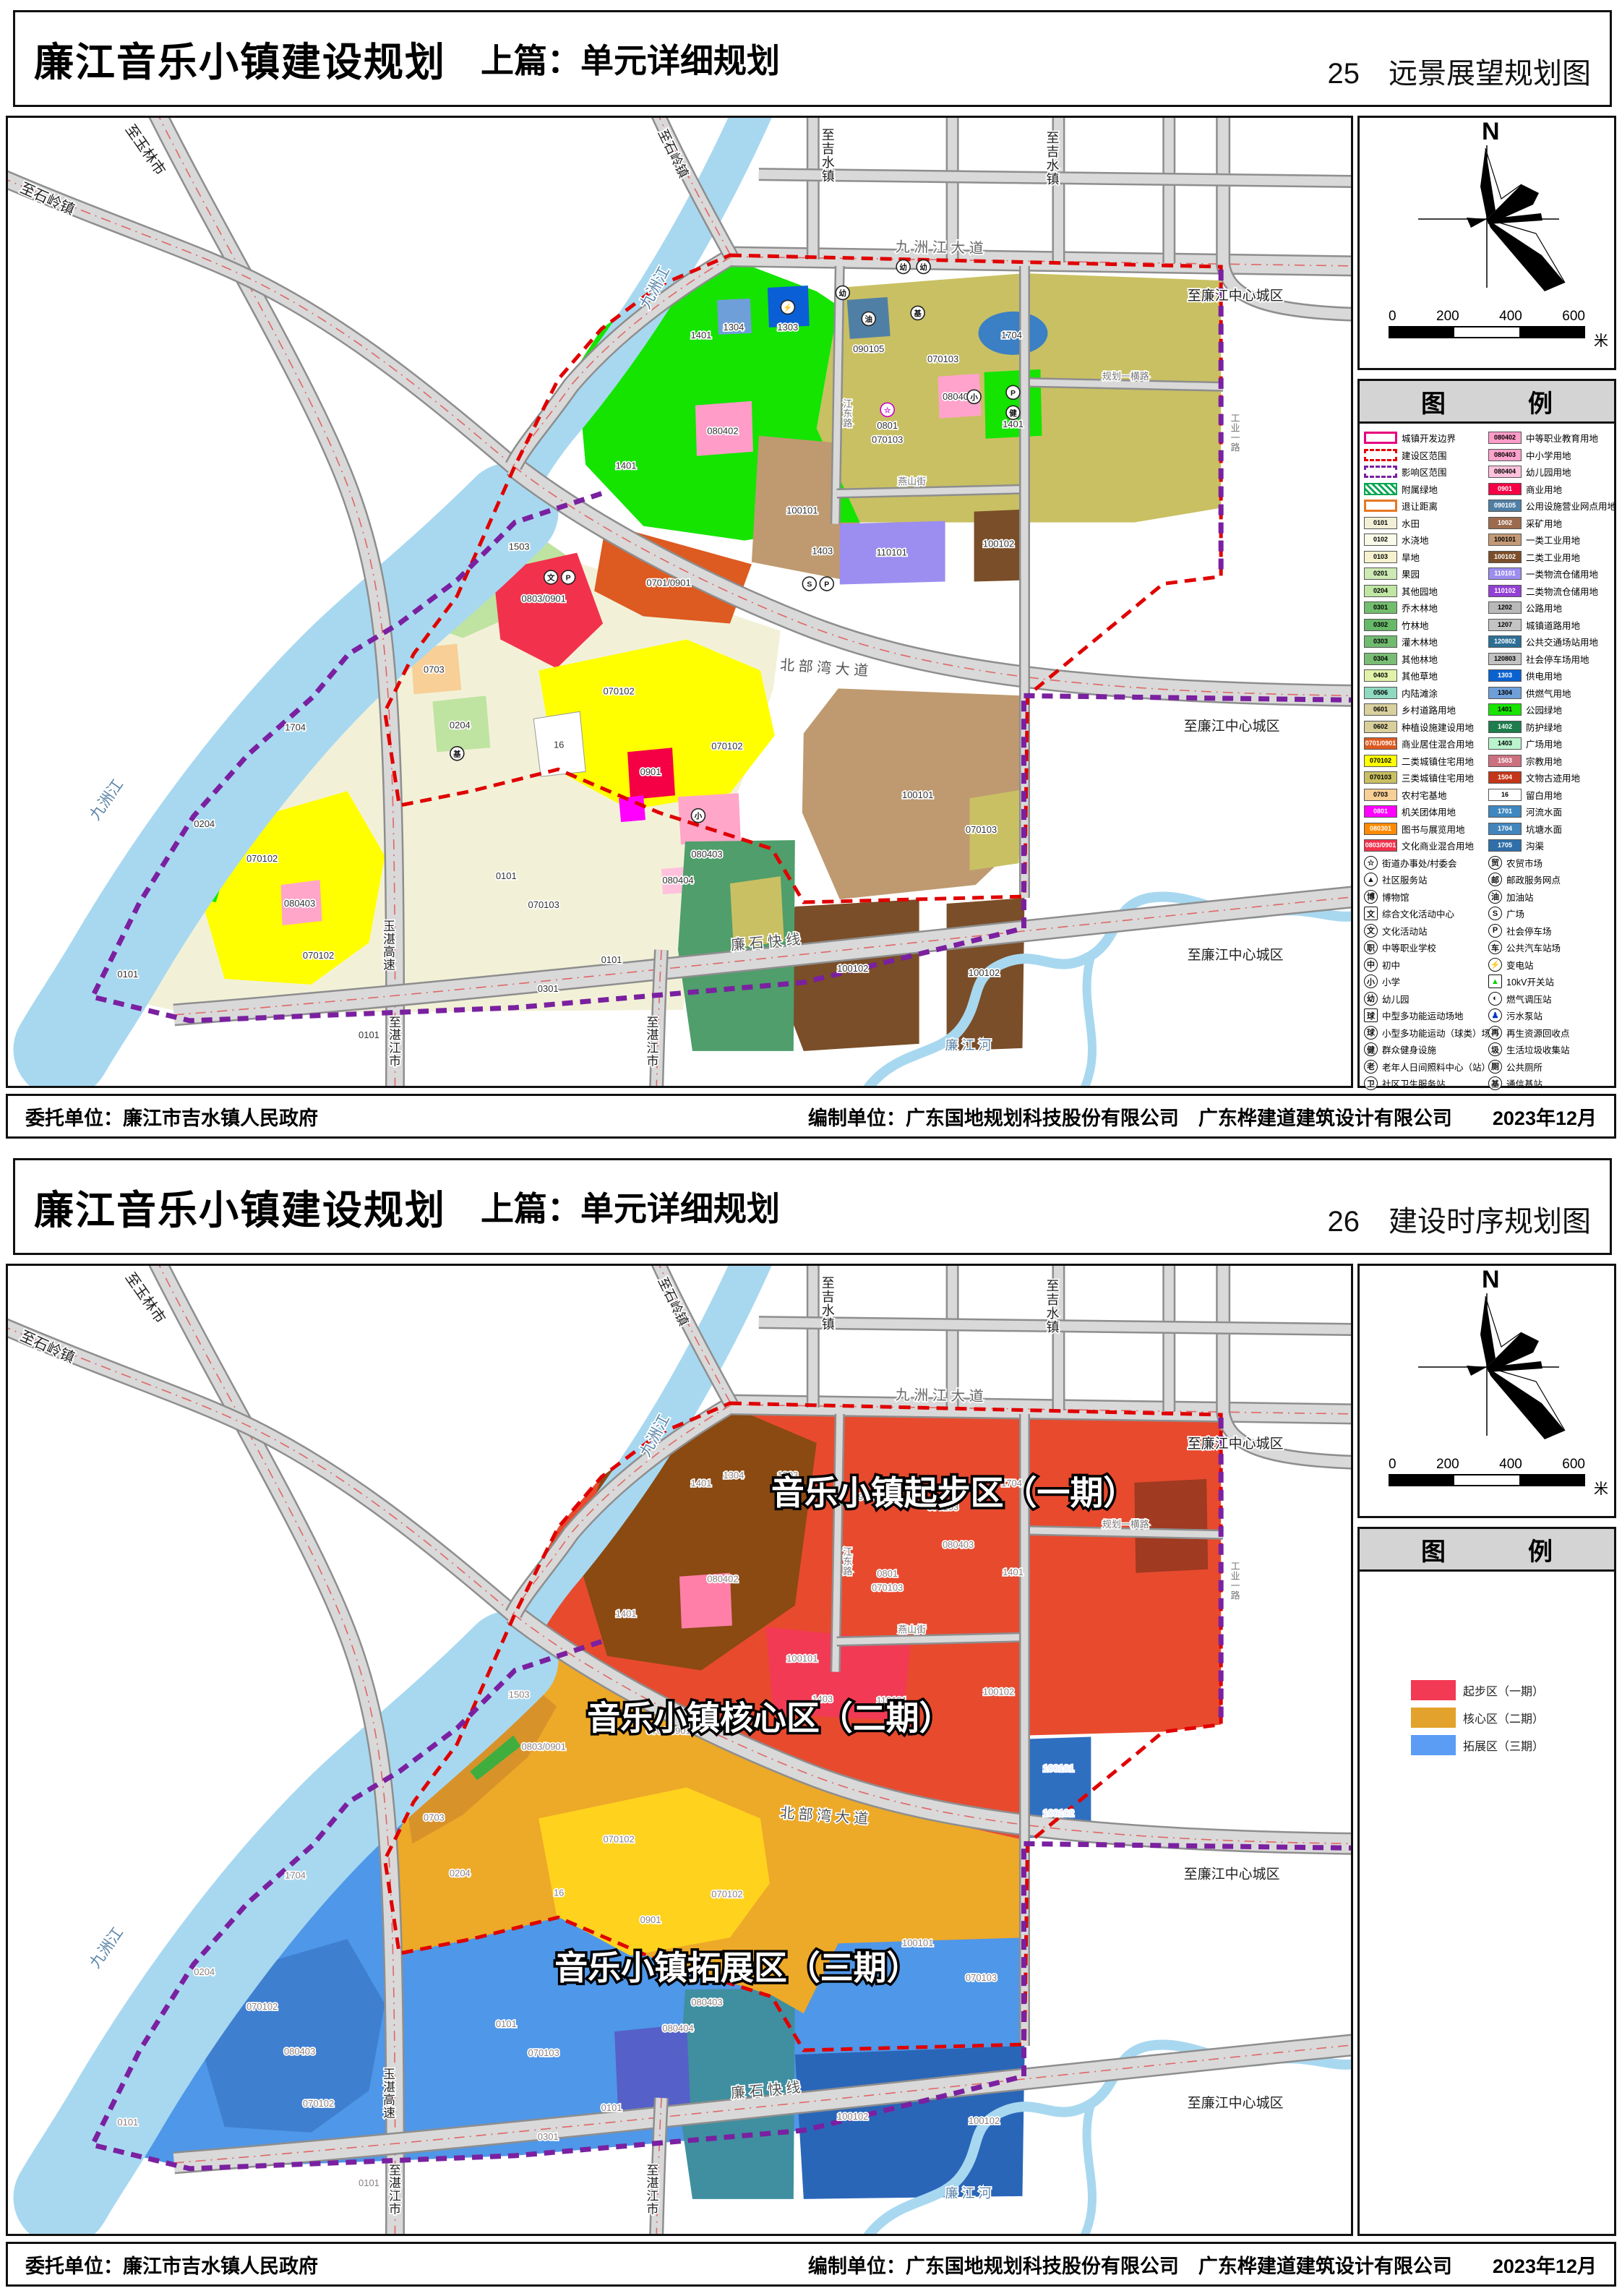 Image resolution: width=1622 pixels, height=2296 pixels. Describe the element at coordinates (1495, 998) in the screenshot. I see `燃气调压站-icon: ◐` at that location.